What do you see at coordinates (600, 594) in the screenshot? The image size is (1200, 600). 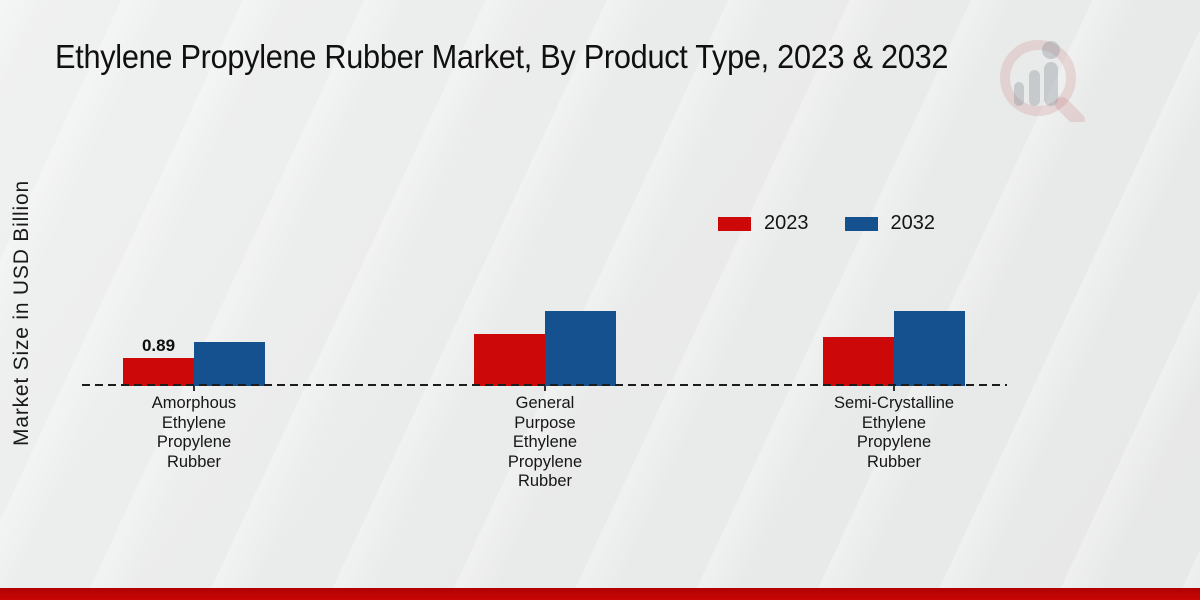 I see `footer-accent-strip` at bounding box center [600, 594].